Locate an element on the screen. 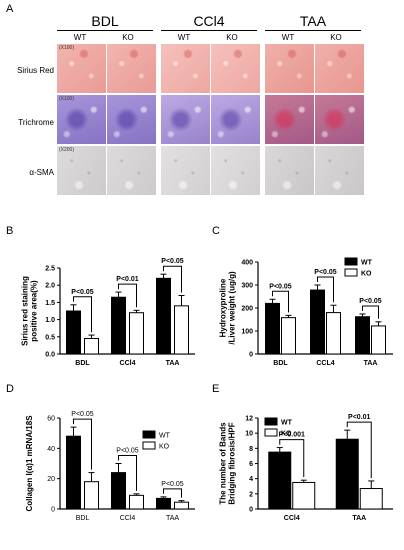 The image size is (404, 550). y-tick-label: 0.5 is located at coordinates (50, 337).